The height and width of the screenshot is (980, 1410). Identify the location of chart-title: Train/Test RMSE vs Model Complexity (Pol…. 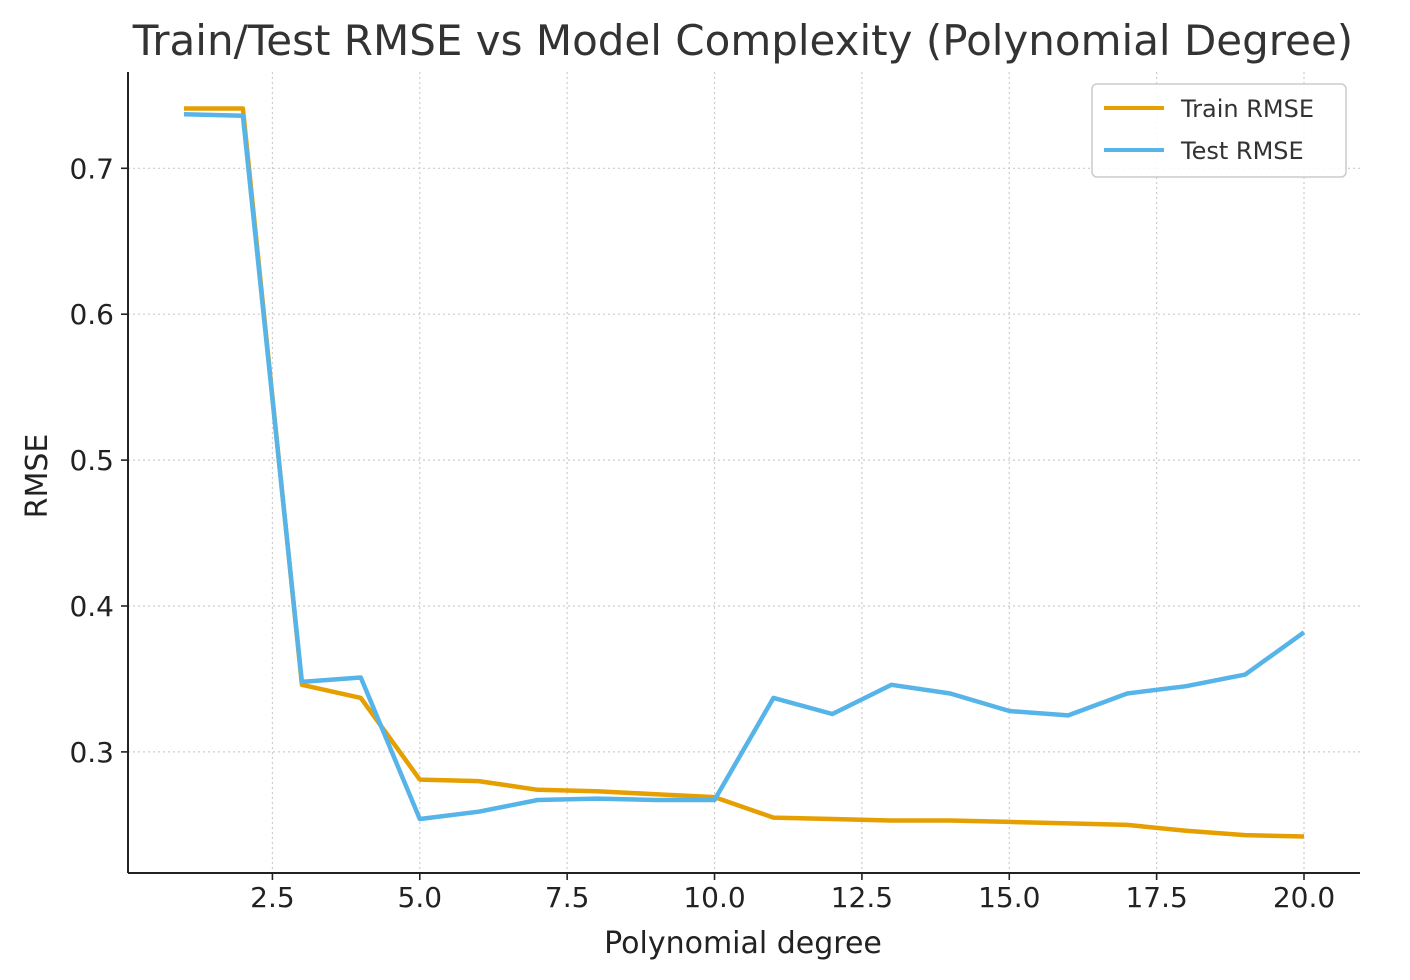
(742, 40).